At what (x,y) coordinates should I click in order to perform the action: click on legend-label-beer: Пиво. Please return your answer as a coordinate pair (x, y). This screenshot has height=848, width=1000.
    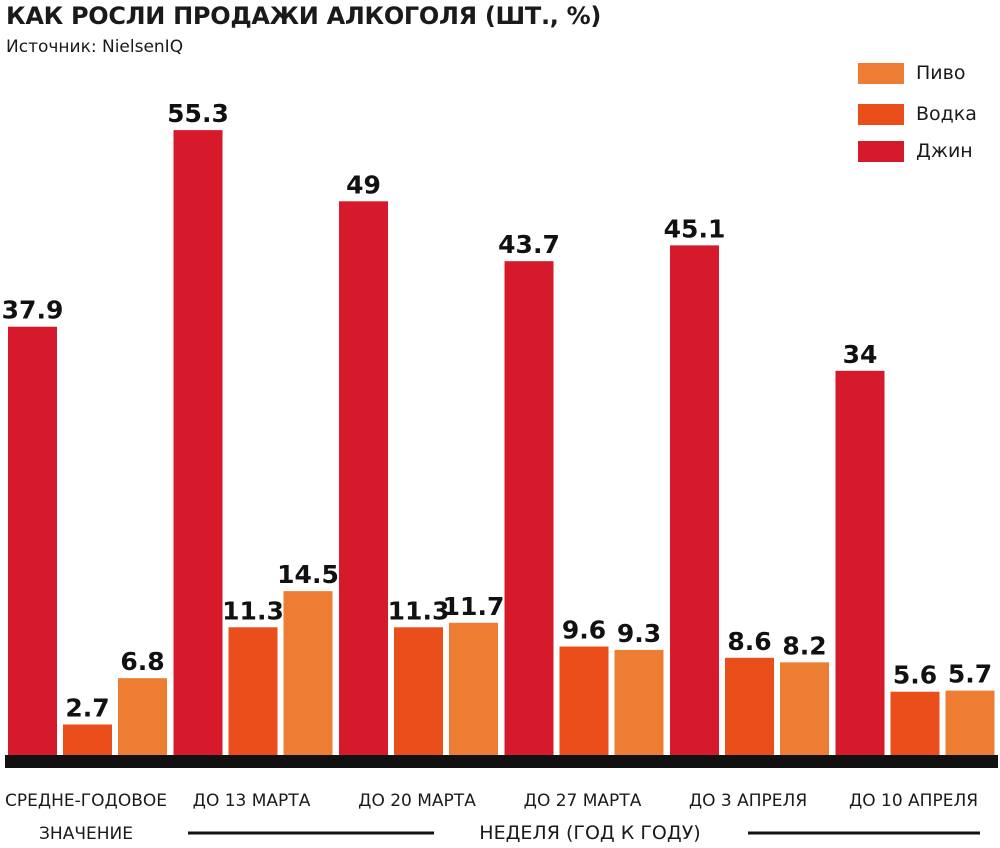
    Looking at the image, I should click on (941, 73).